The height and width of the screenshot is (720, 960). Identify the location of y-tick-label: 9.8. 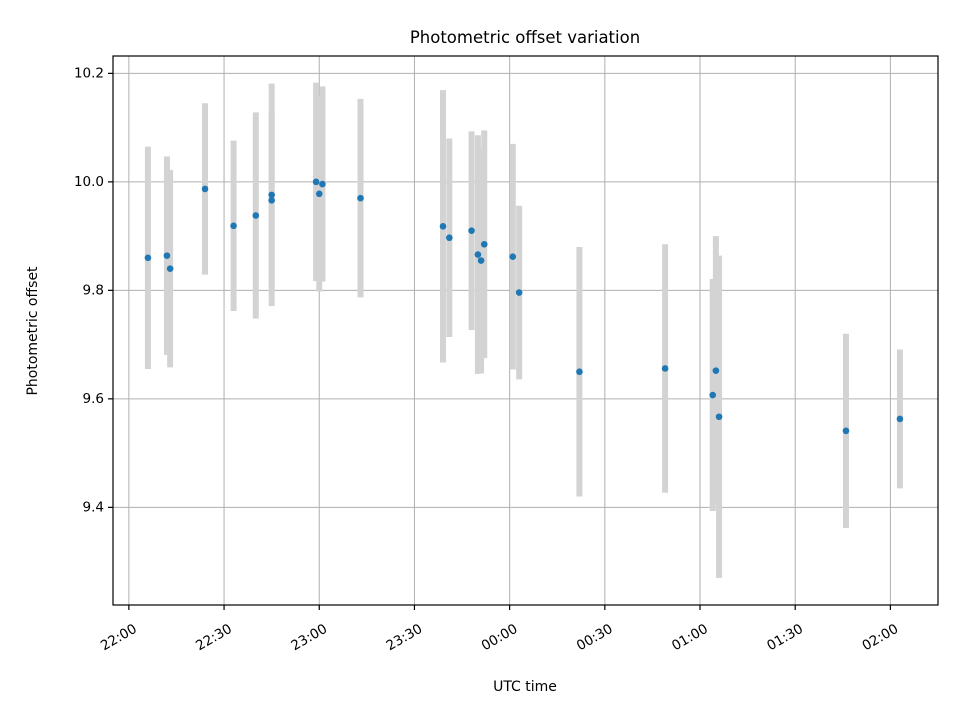
(93, 290).